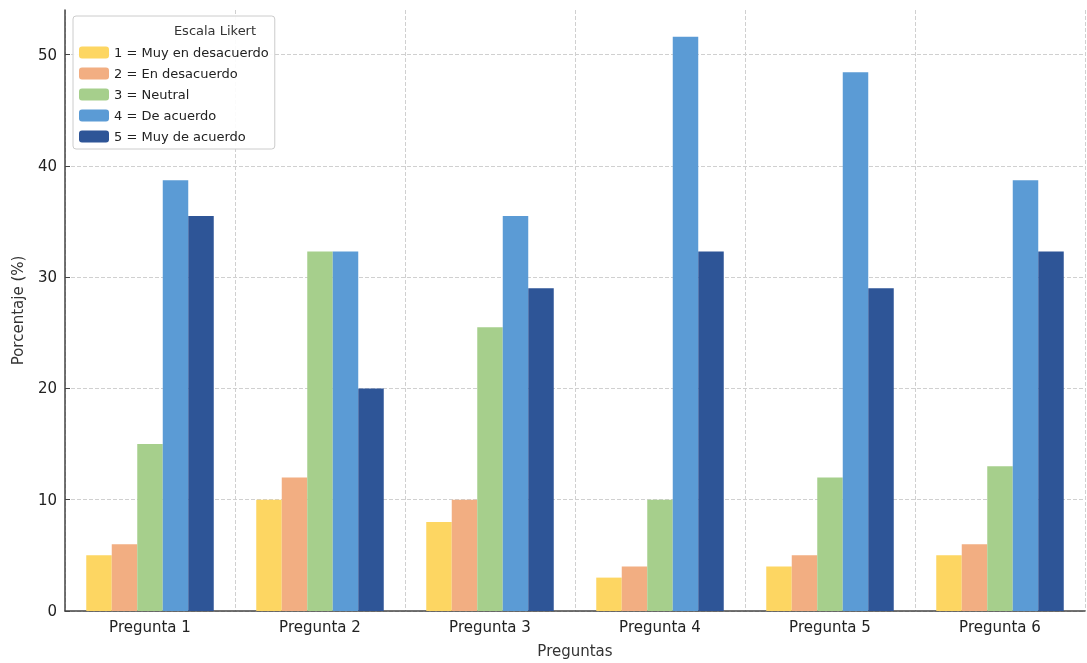 The image size is (1087, 663). What do you see at coordinates (152, 94) in the screenshot?
I see `legend-label: 3 = Neutral` at bounding box center [152, 94].